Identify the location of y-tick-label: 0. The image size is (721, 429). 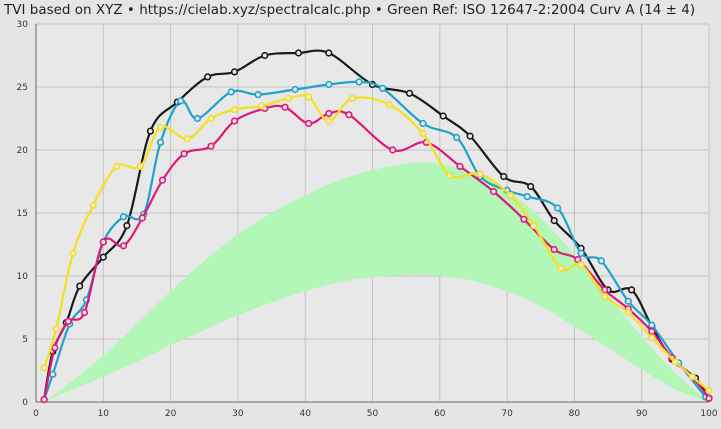
(25, 403).